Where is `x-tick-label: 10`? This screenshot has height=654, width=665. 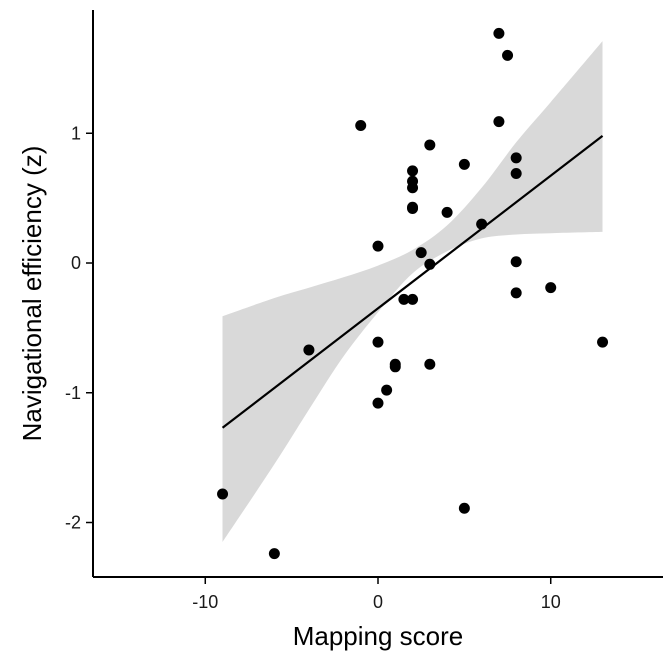 x-tick-label: 10 is located at coordinates (551, 602).